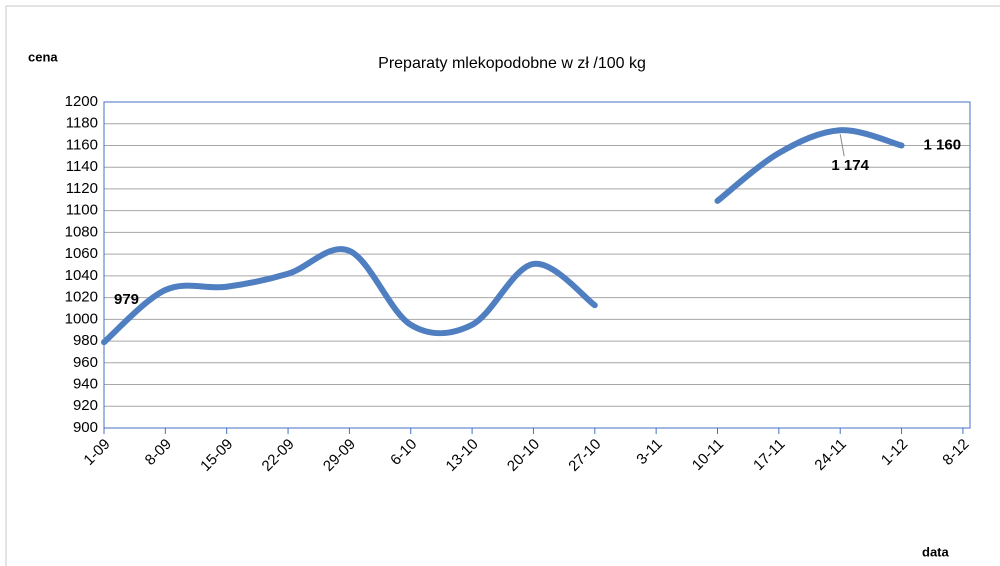  What do you see at coordinates (462, 455) in the screenshot?
I see `x-tick-label: 13-10` at bounding box center [462, 455].